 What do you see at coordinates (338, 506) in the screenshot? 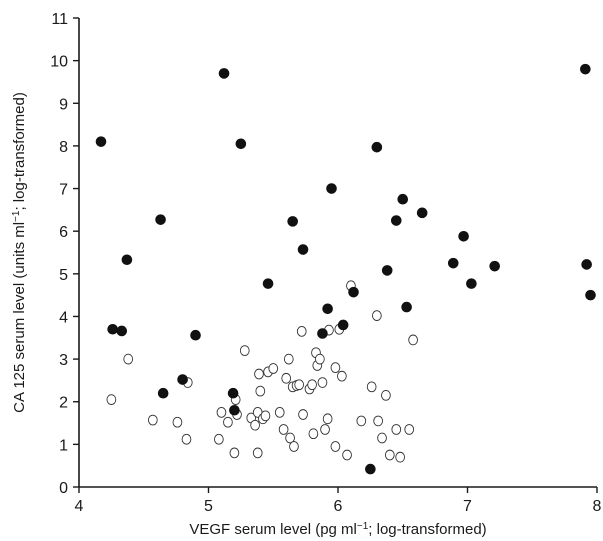
I see `x-tick-label: 6` at bounding box center [338, 506].